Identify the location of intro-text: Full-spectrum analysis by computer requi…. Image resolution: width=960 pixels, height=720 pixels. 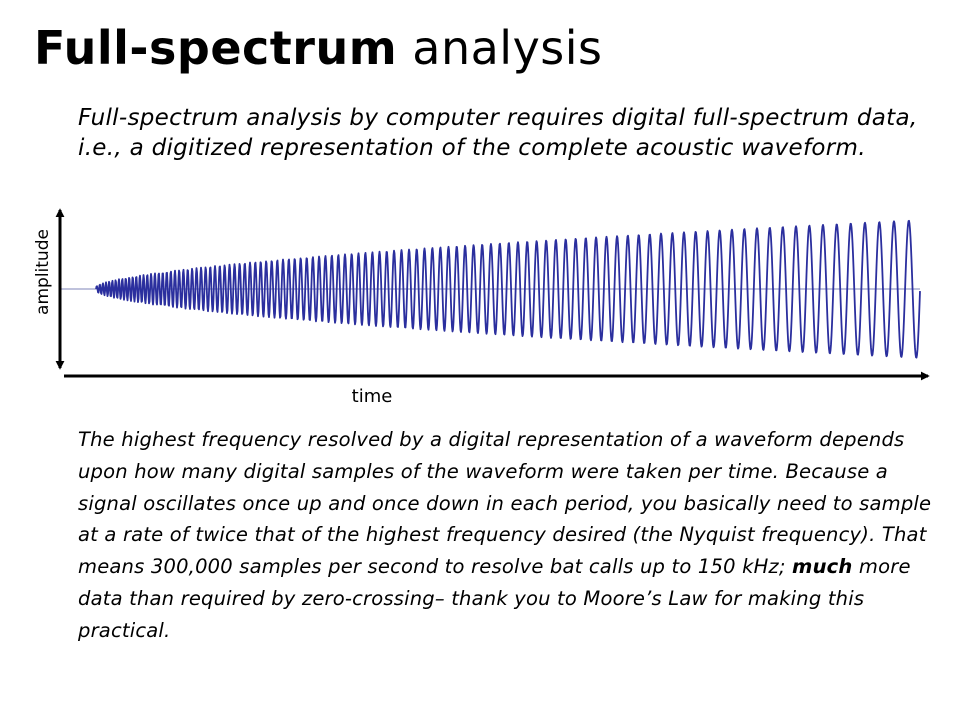
(498, 133).